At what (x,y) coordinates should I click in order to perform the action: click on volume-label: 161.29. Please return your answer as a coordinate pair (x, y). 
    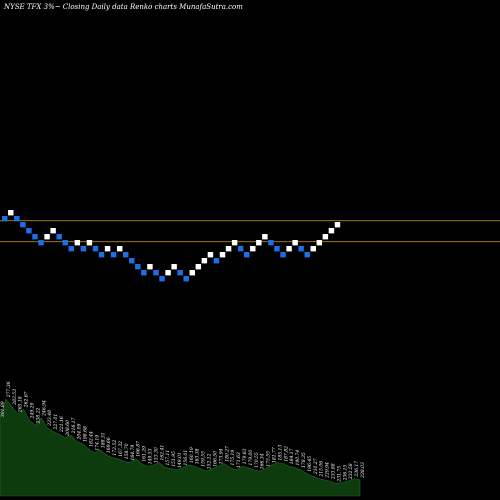
    Looking at the image, I should click on (145, 454).